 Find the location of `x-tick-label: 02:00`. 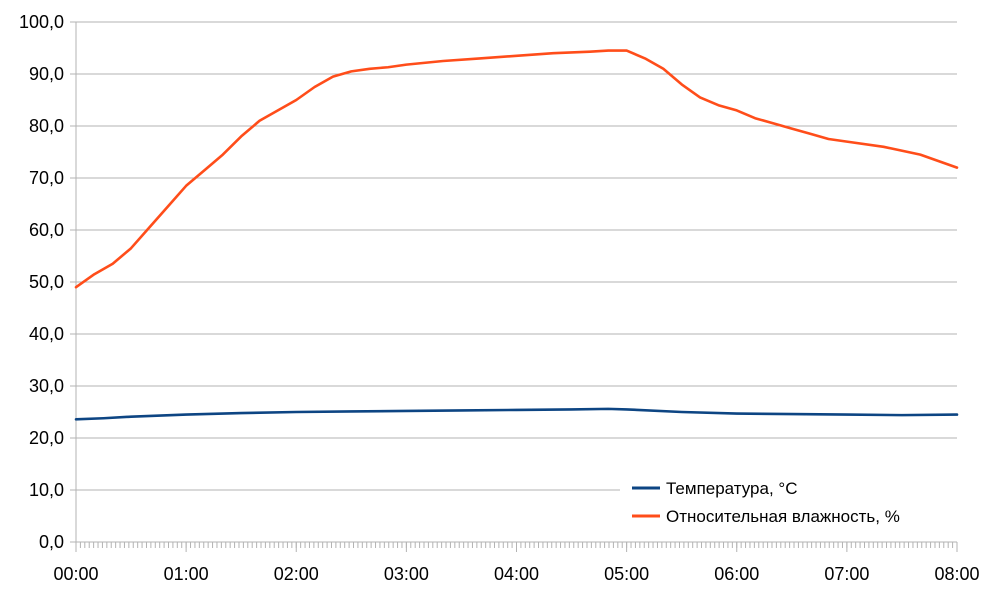

x-tick-label: 02:00 is located at coordinates (296, 574).